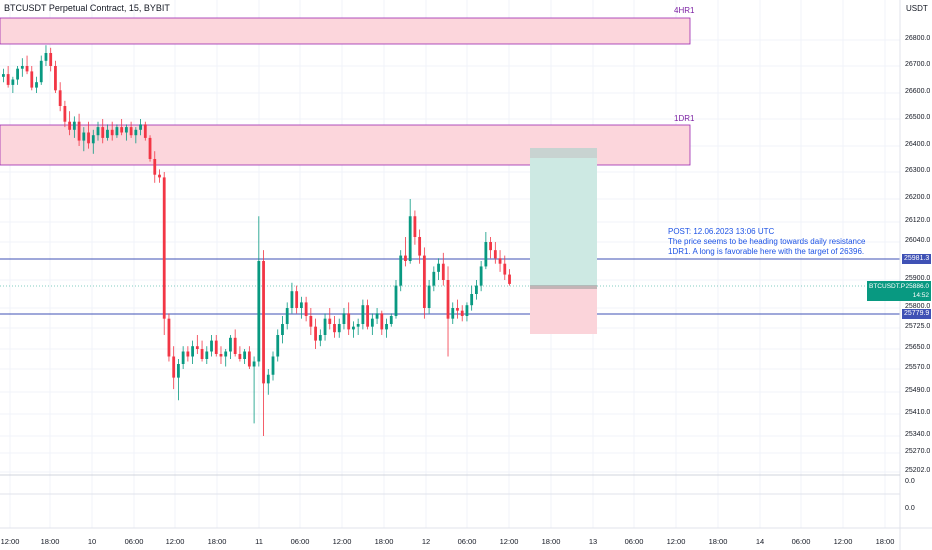  What do you see at coordinates (345, 31) in the screenshot?
I see `zone-4hr1` at bounding box center [345, 31].